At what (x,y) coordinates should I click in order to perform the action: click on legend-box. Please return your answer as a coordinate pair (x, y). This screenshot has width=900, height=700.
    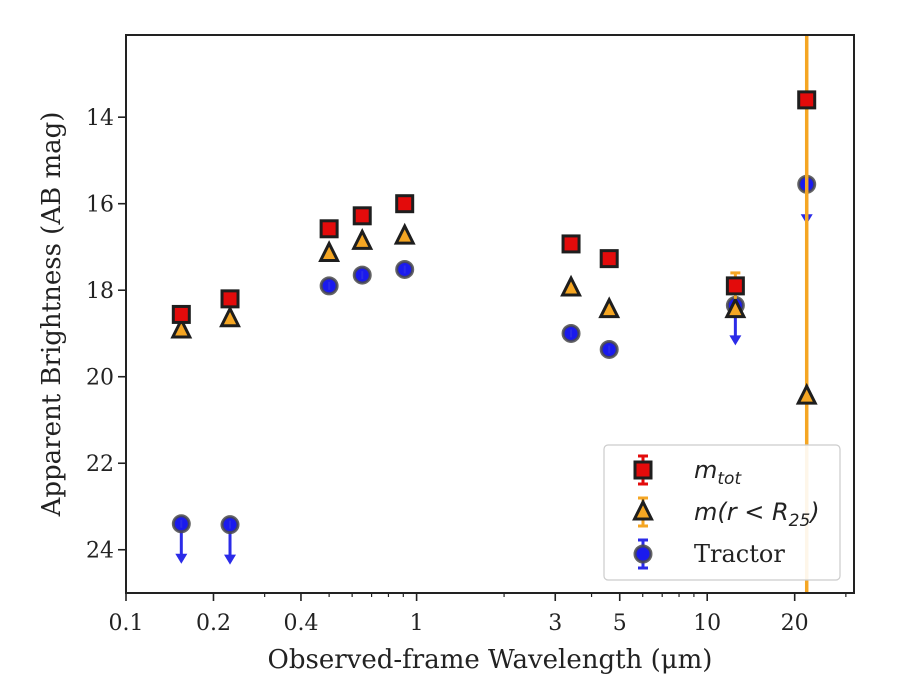
    Looking at the image, I should click on (722, 512).